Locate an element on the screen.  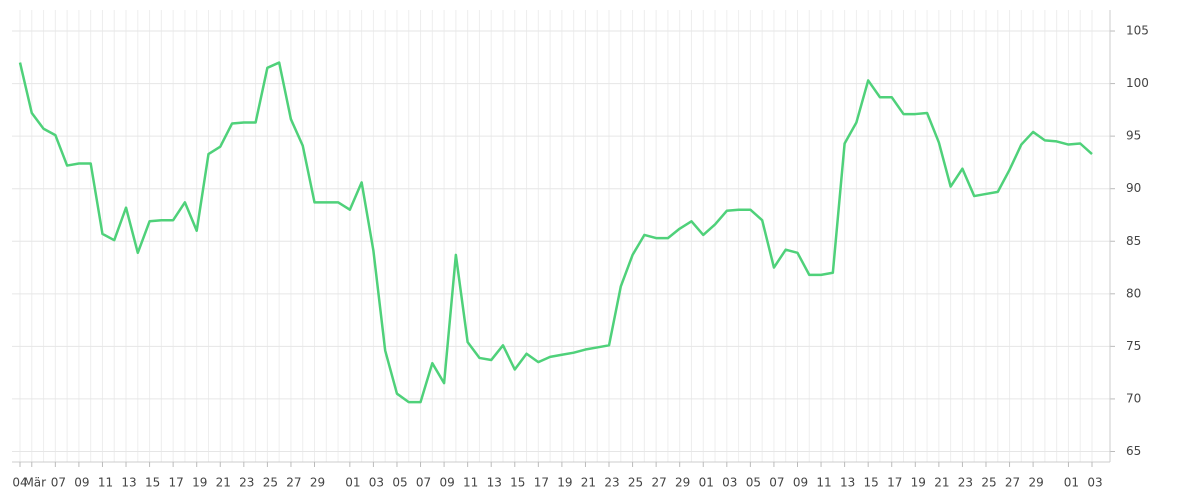
y-tick-label: 105 is located at coordinates (1137, 31).